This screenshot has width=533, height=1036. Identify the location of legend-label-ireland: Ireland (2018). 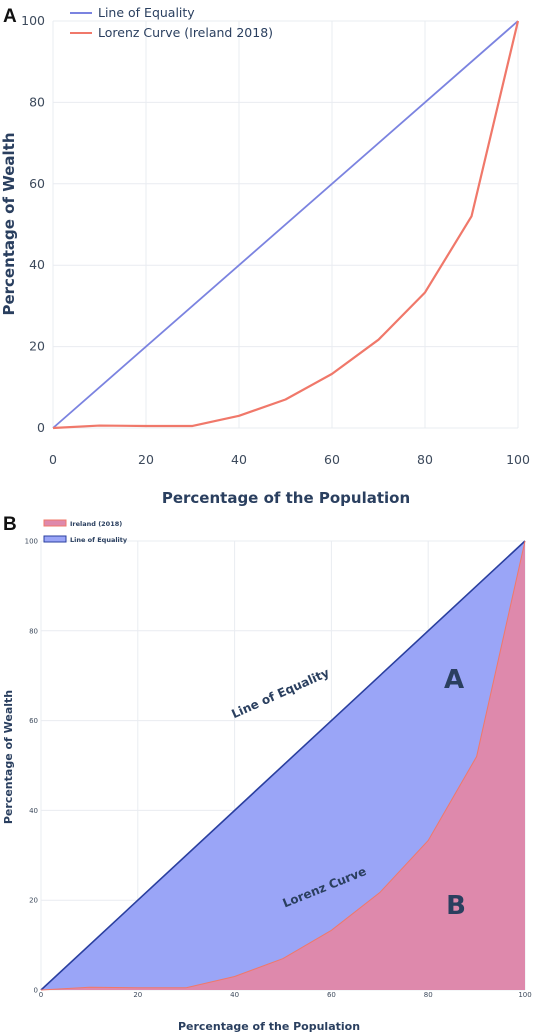
(96, 524).